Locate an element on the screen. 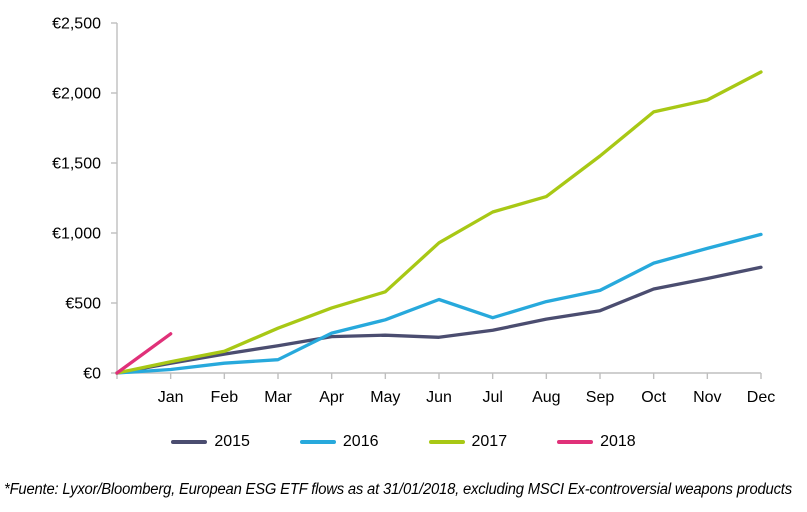 Image resolution: width=807 pixels, height=512 pixels. legend-item-2015: 2015 is located at coordinates (210, 442).